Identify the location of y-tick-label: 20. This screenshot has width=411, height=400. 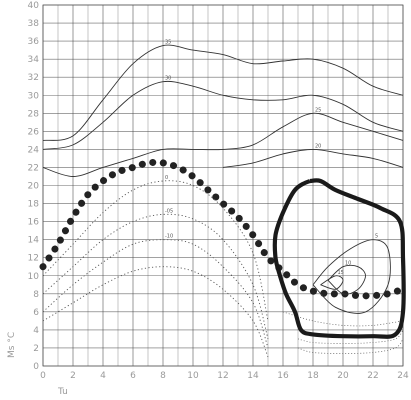
(34, 187).